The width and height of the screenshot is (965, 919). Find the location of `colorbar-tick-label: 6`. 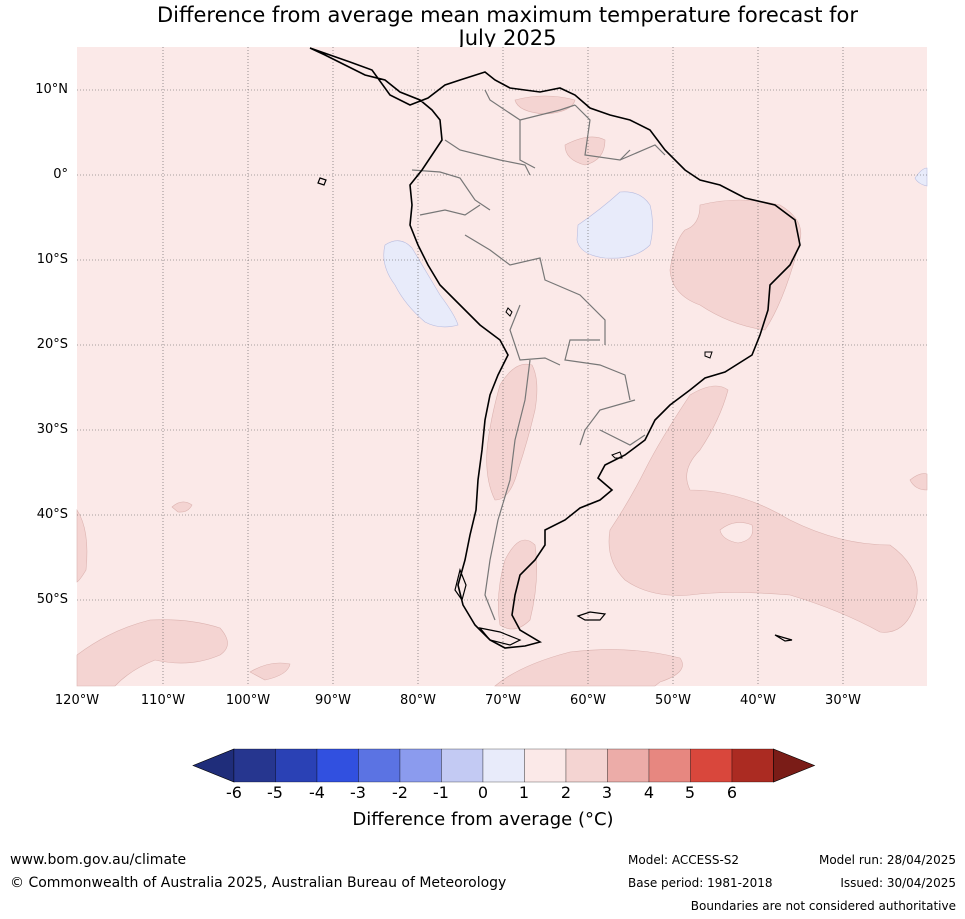

colorbar-tick-label: 6 is located at coordinates (732, 792).